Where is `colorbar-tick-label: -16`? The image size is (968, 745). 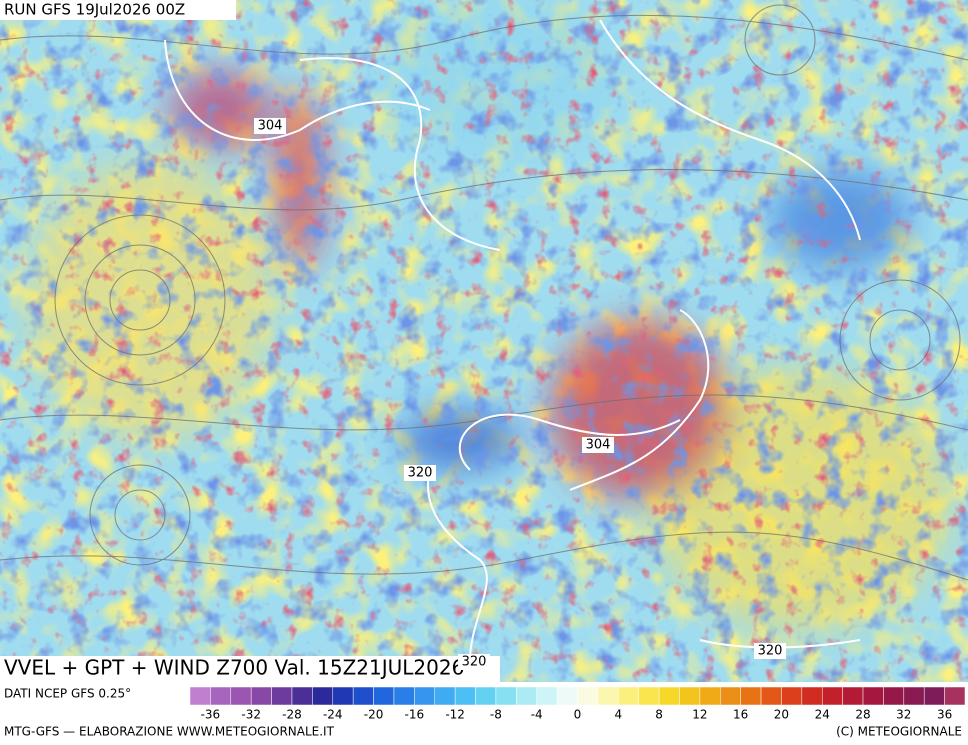
colorbar-tick-label: -16 is located at coordinates (415, 715).